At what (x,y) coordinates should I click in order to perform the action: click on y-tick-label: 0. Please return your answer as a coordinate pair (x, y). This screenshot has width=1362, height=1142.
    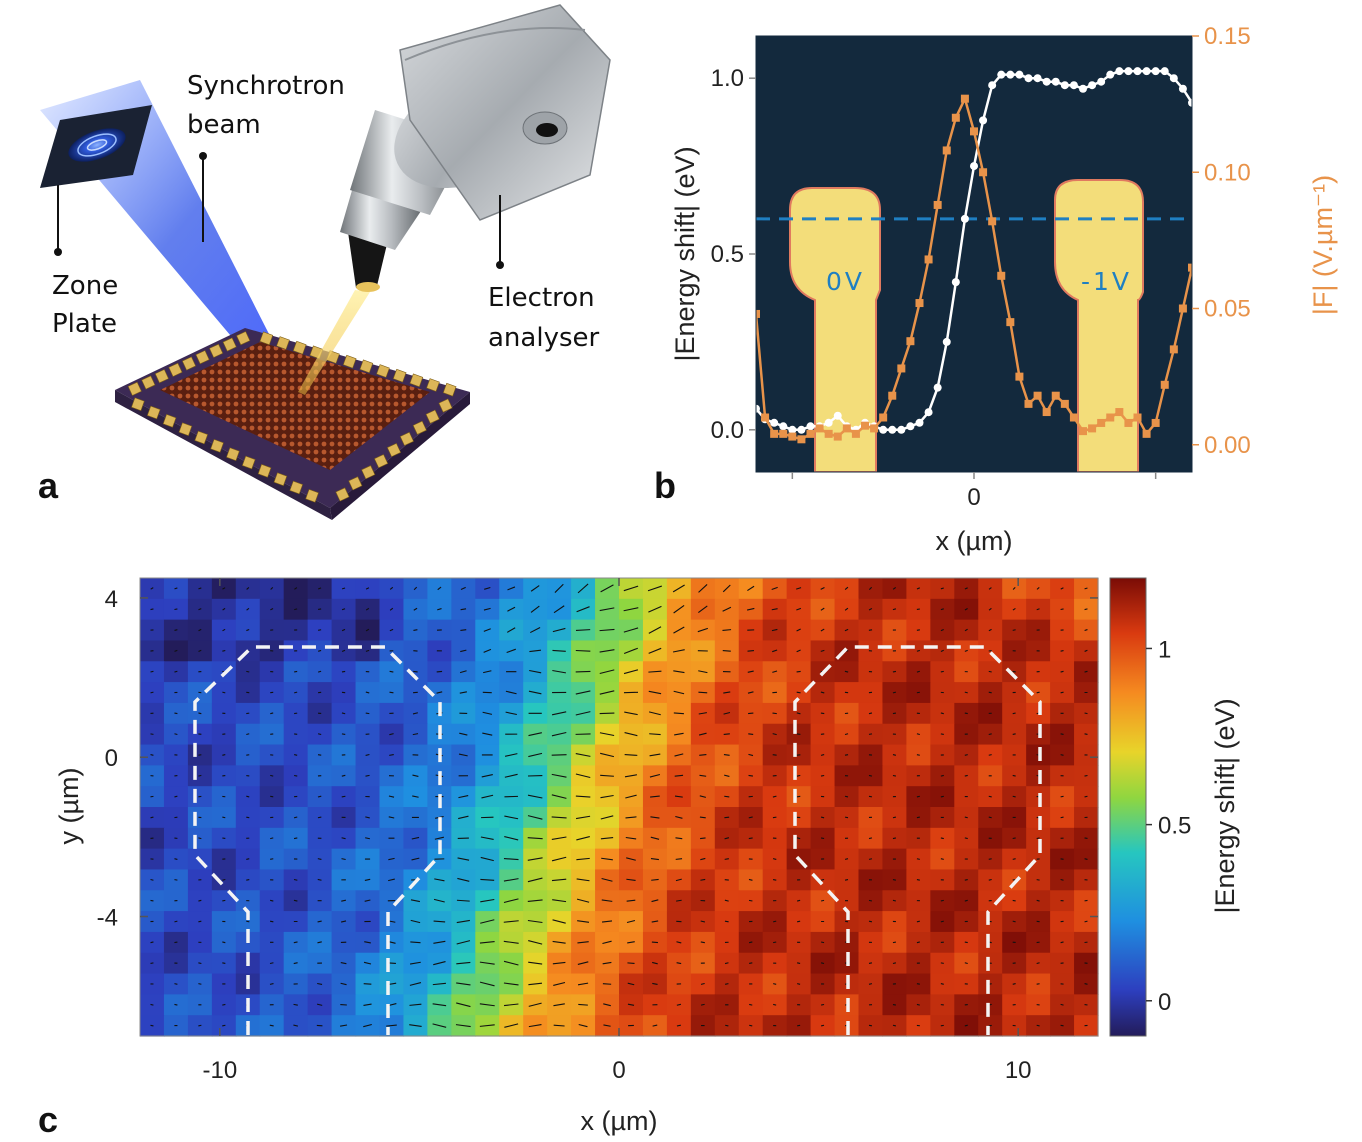
    Looking at the image, I should click on (111, 758).